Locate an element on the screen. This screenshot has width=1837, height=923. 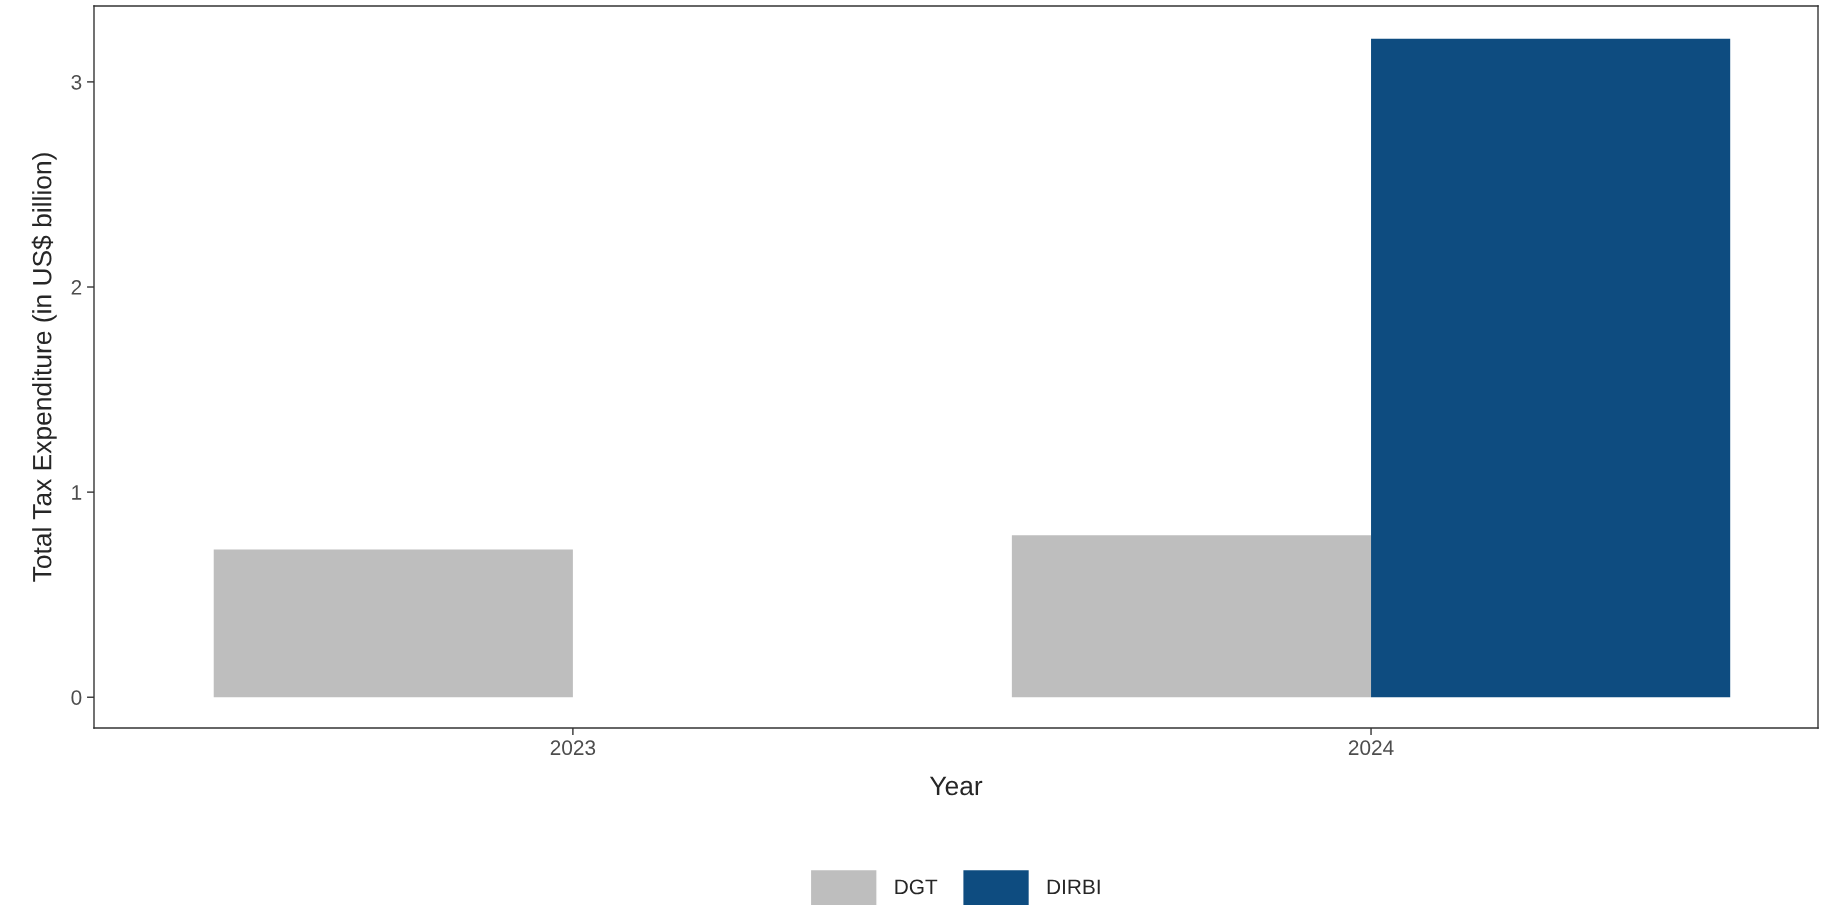
legend-label: DIRBI is located at coordinates (1073, 887).